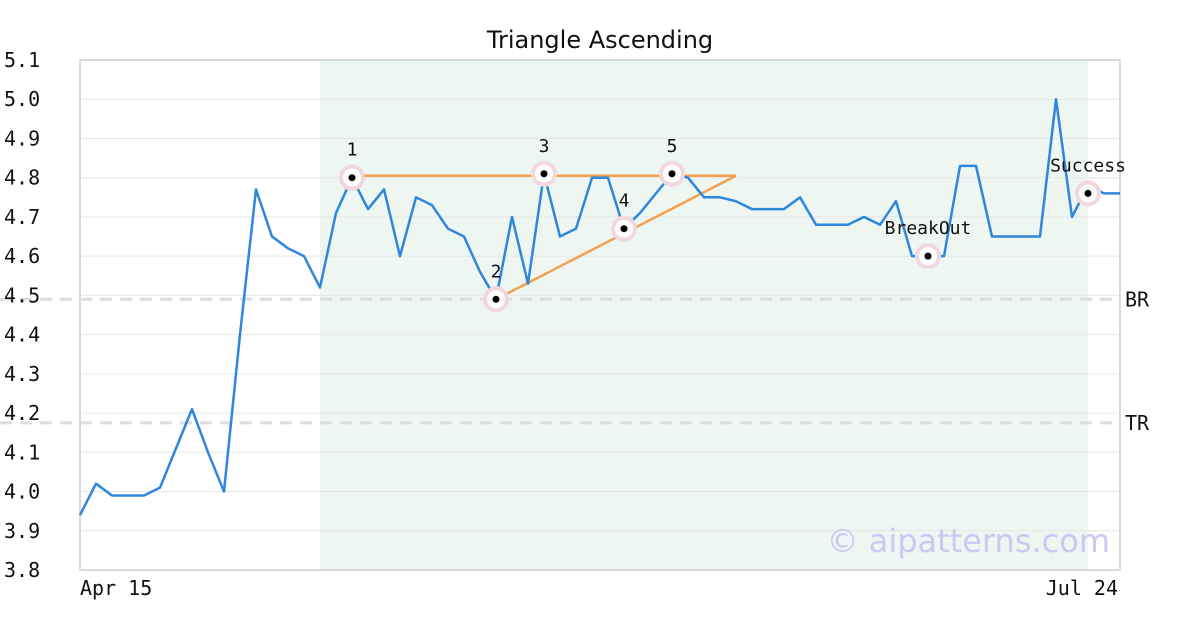  What do you see at coordinates (672, 146) in the screenshot?
I see `point-label: 5` at bounding box center [672, 146].